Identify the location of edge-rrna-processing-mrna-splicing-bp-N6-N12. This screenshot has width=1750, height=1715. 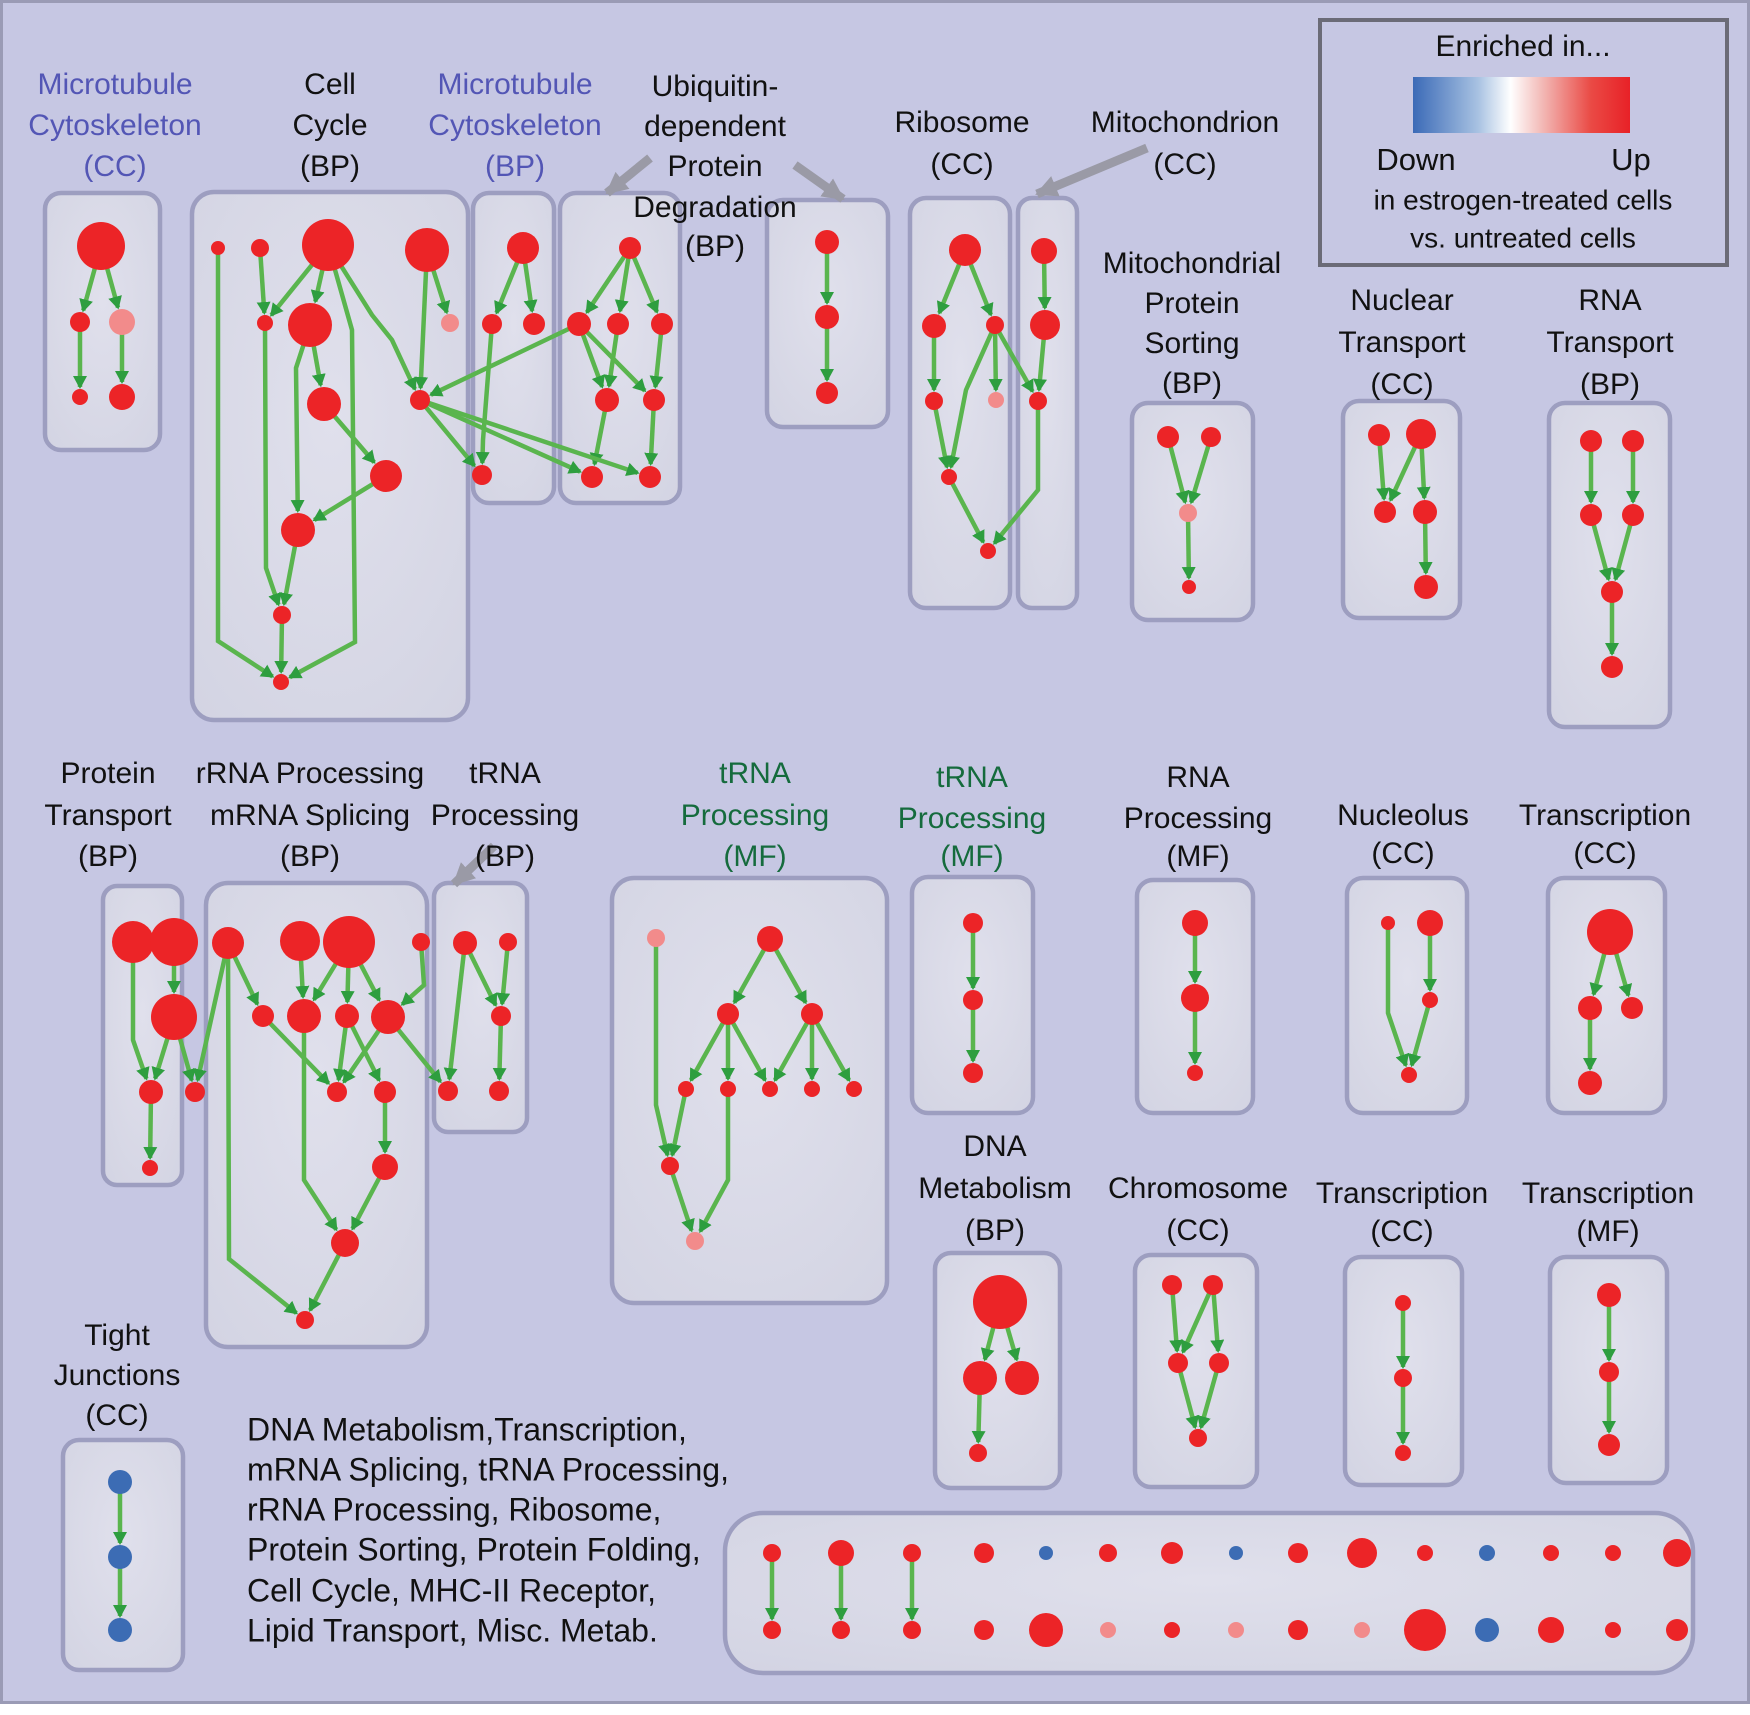
(320, 1132).